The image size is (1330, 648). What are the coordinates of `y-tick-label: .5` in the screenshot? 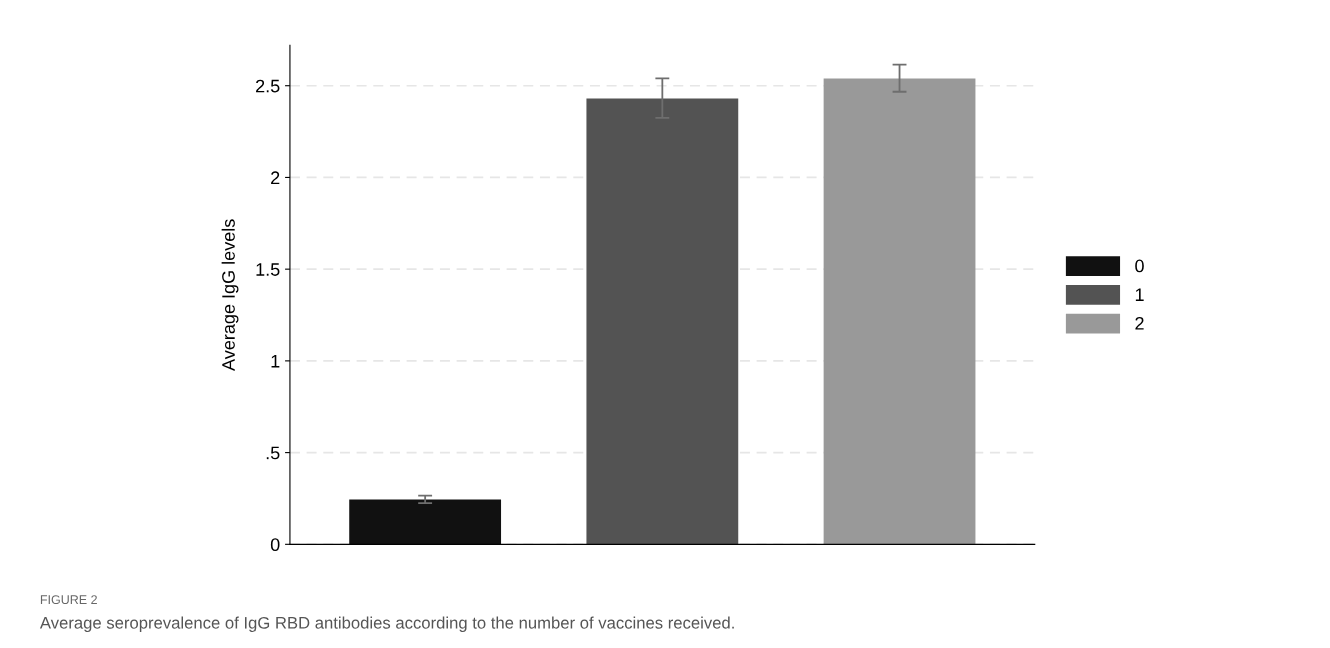 It's located at (273, 453).